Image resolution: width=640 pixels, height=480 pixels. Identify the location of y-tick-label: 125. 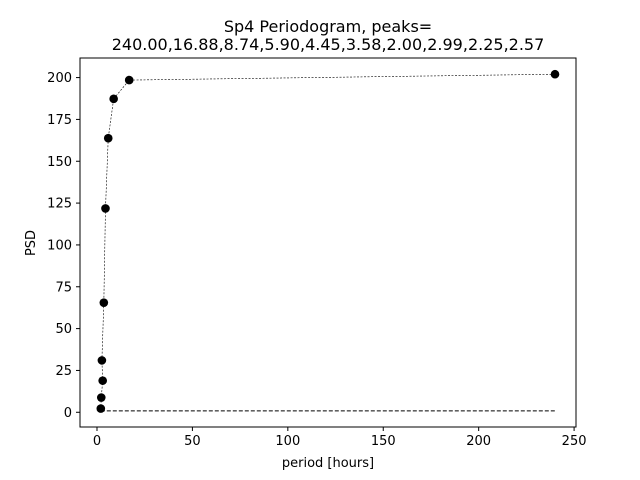
(59, 204).